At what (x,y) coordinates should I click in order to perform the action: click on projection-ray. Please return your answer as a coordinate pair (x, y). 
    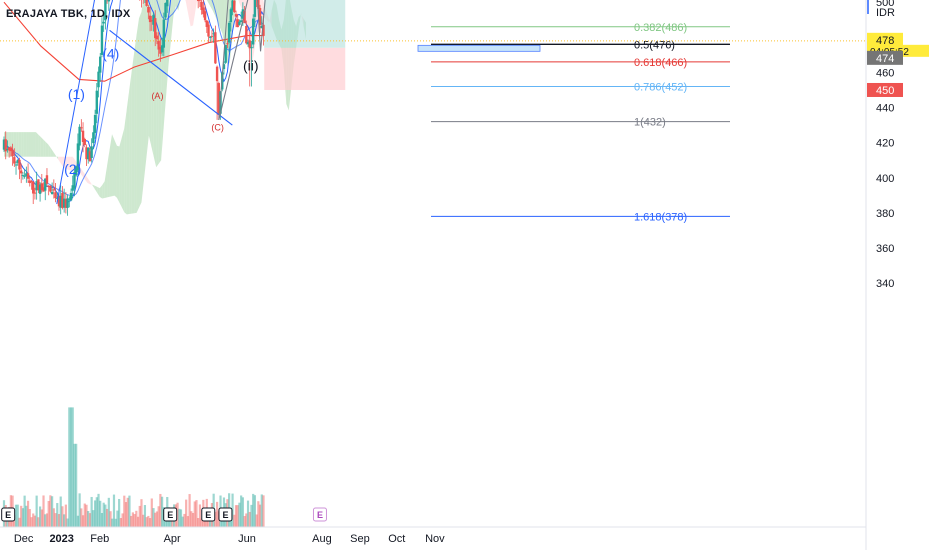
    Looking at the image, I should click on (232, 60).